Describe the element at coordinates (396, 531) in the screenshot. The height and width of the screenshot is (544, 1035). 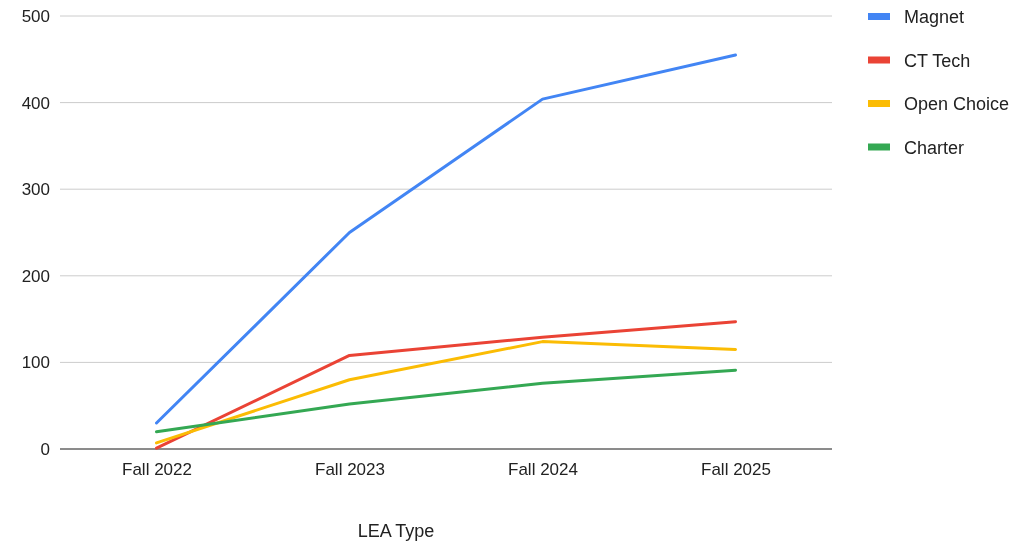
I see `x-axis-title: LEA Type` at that location.